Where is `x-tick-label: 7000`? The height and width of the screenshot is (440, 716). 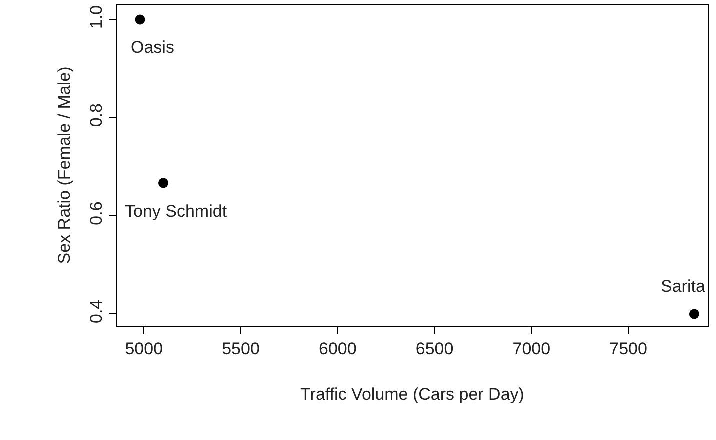 x-tick-label: 7000 is located at coordinates (531, 348).